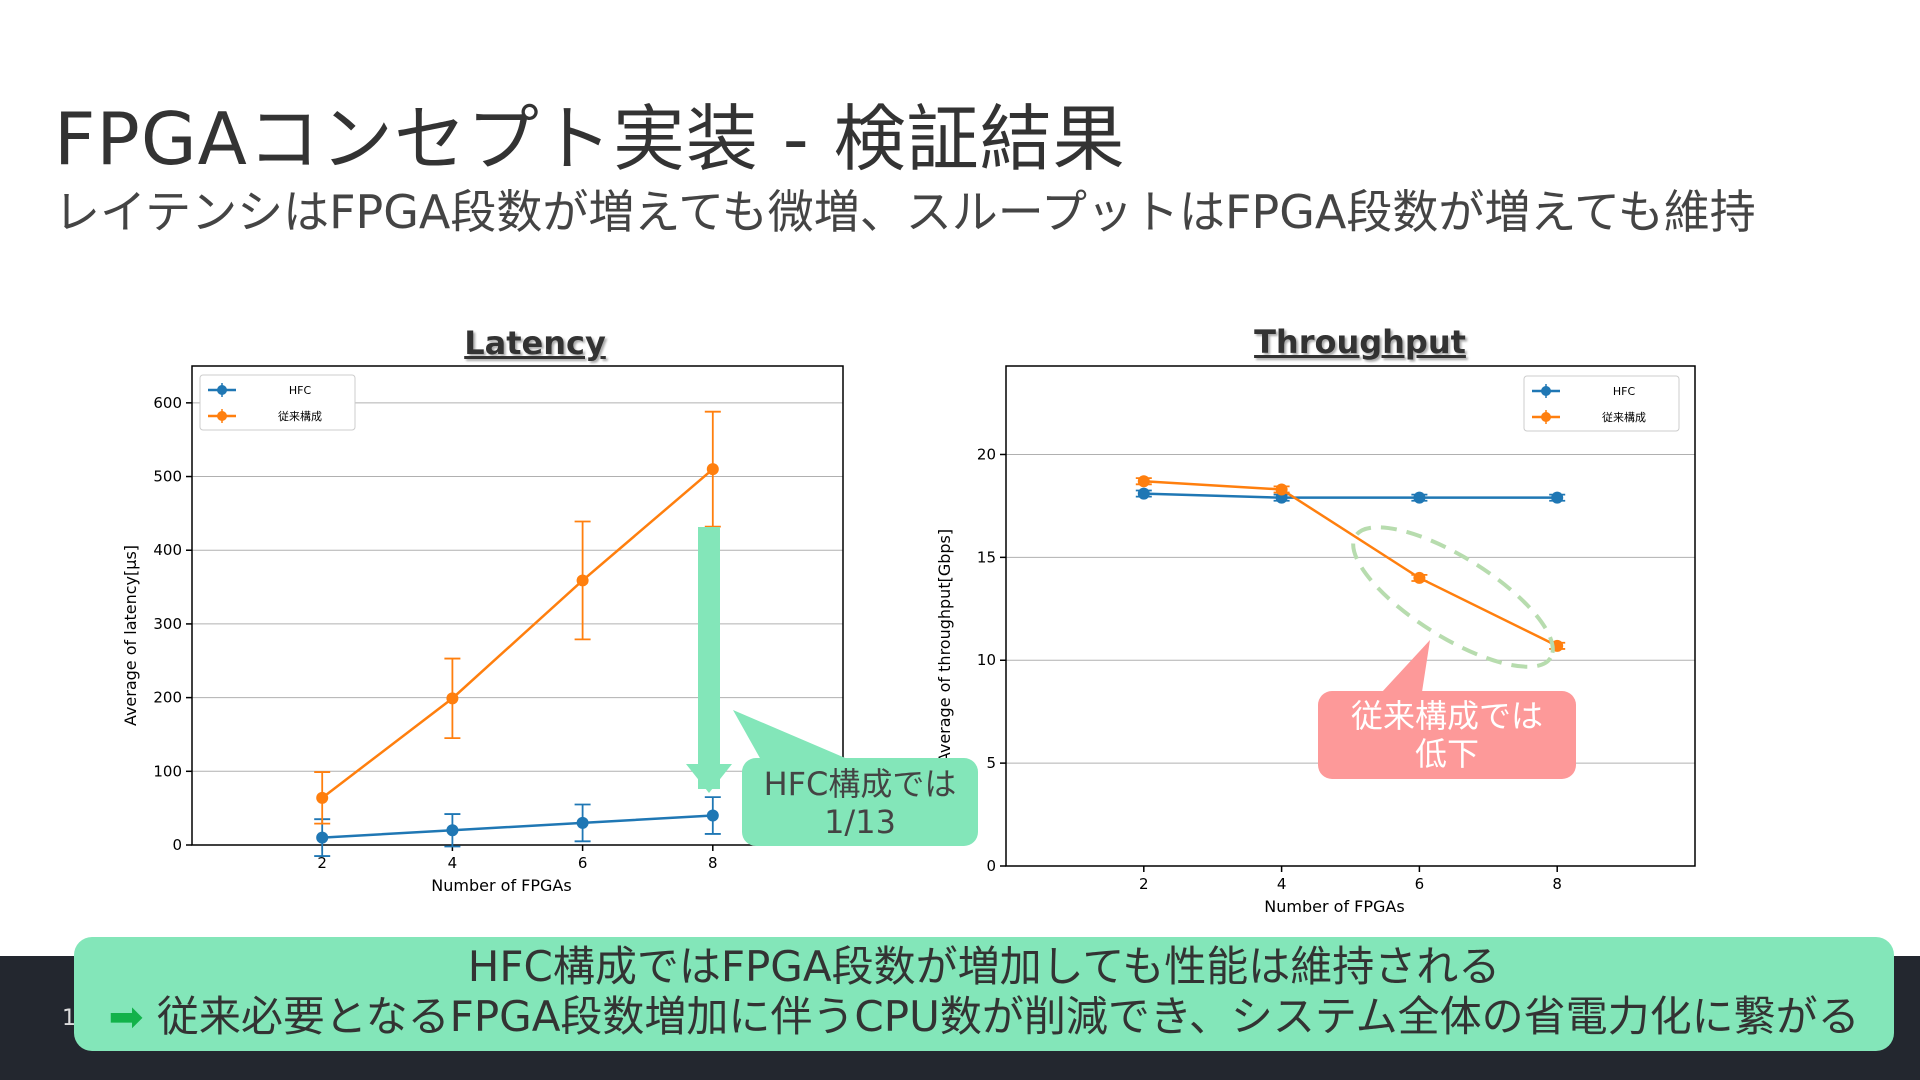  I want to click on y-tick-label: 15, so click(986, 557).